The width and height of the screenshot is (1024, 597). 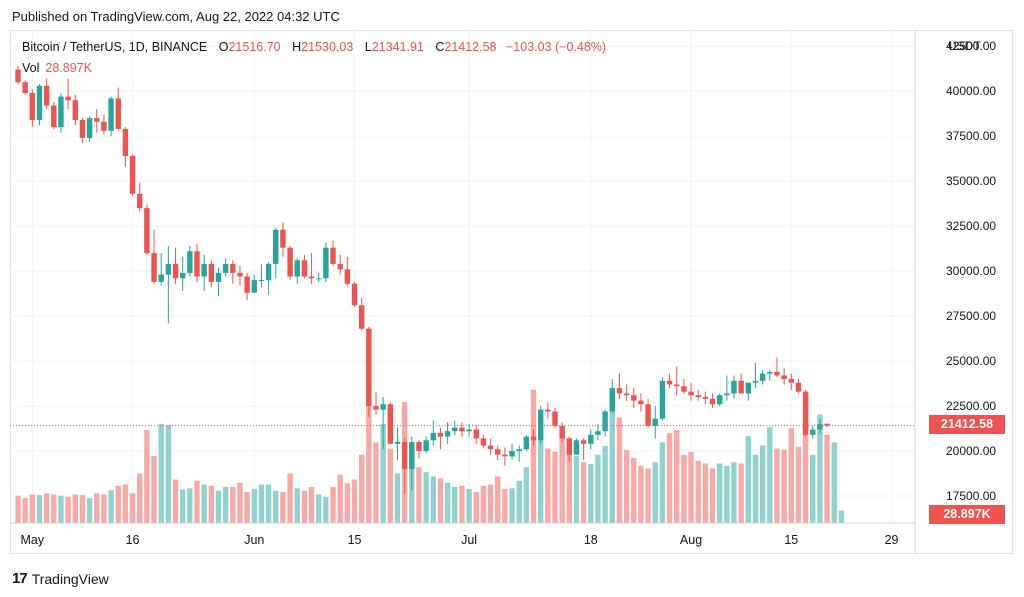 I want to click on high-value: 21530.03, so click(x=327, y=47).